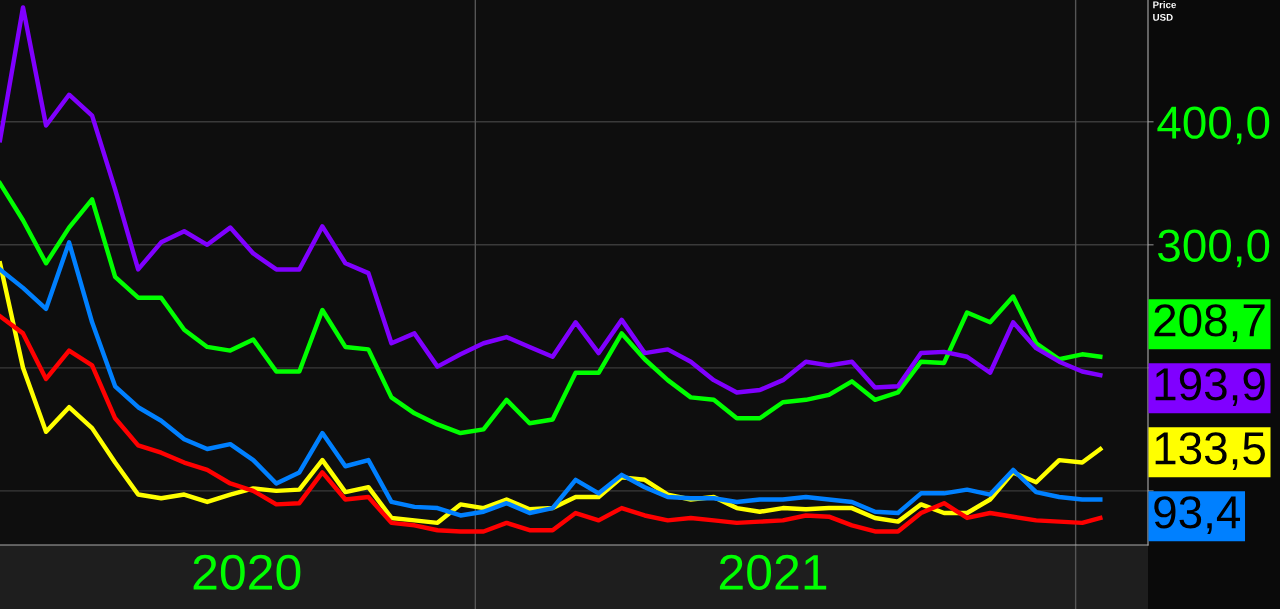 This screenshot has width=1280, height=609. I want to click on y-tick-label: 400,0, so click(1213, 125).